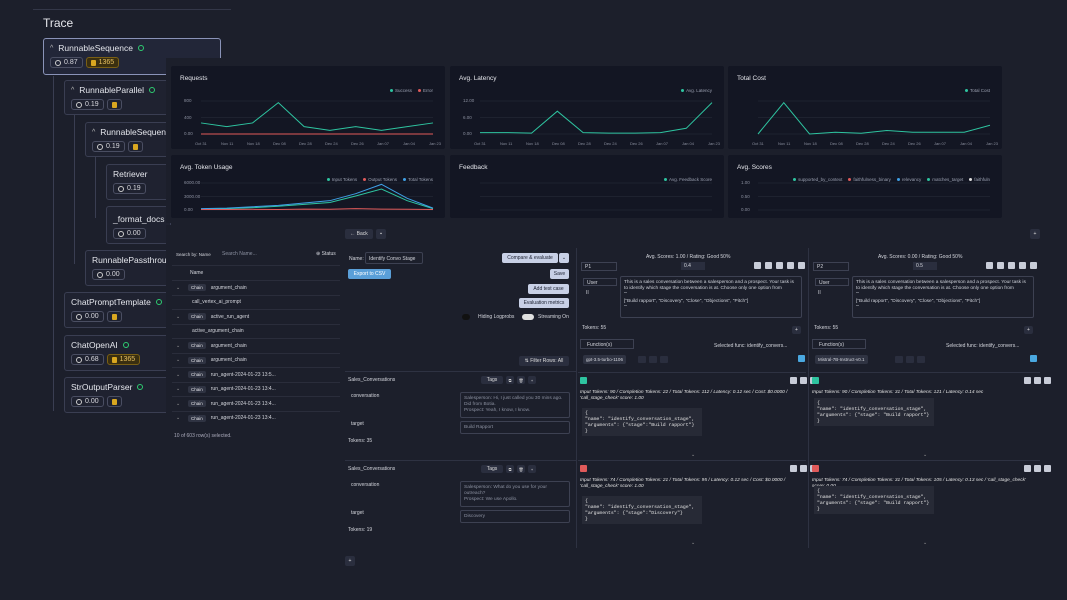 This screenshot has width=1067, height=600. Describe the element at coordinates (515, 427) in the screenshot. I see `target-input: Build Rapport` at that location.